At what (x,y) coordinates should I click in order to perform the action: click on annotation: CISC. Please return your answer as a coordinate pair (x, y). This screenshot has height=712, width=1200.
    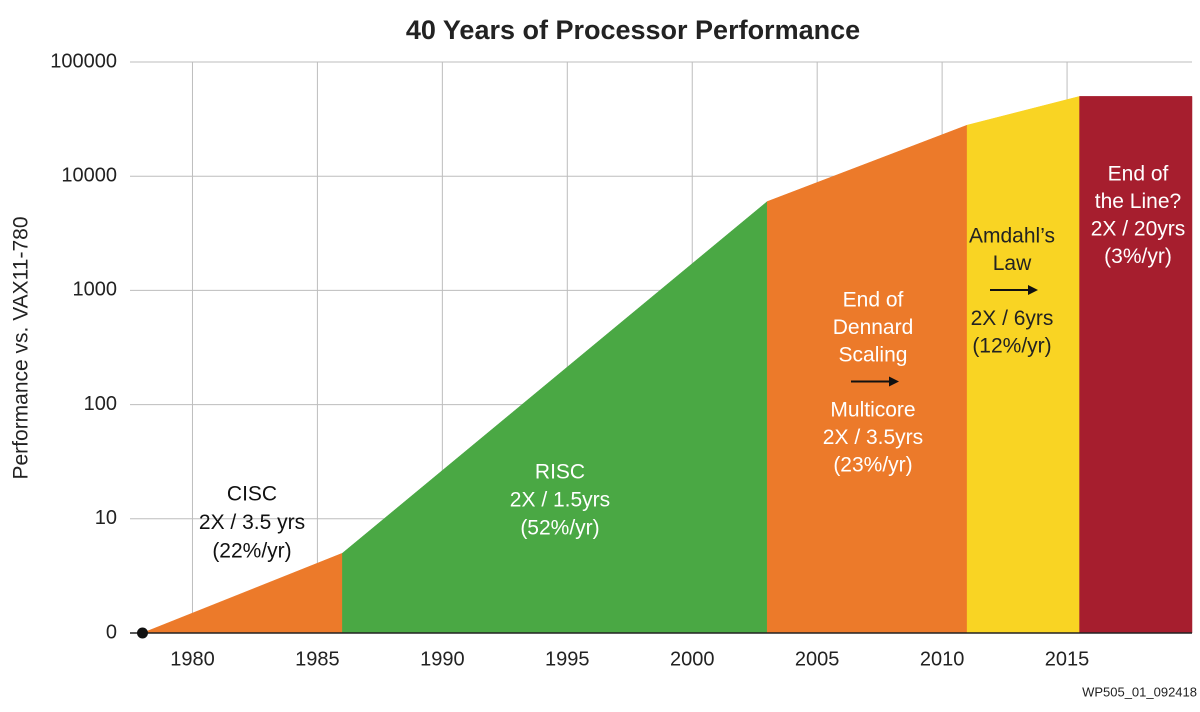
    Looking at the image, I should click on (252, 494).